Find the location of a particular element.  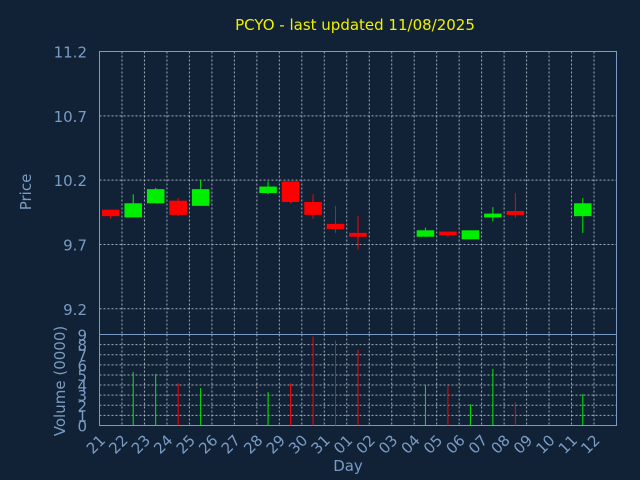

x-axis-label: Day is located at coordinates (348, 466).